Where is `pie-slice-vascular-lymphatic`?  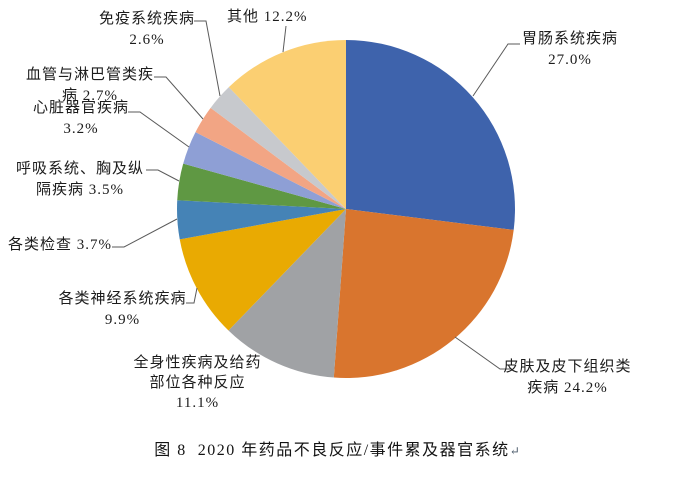 pie-slice-vascular-lymphatic is located at coordinates (270, 158).